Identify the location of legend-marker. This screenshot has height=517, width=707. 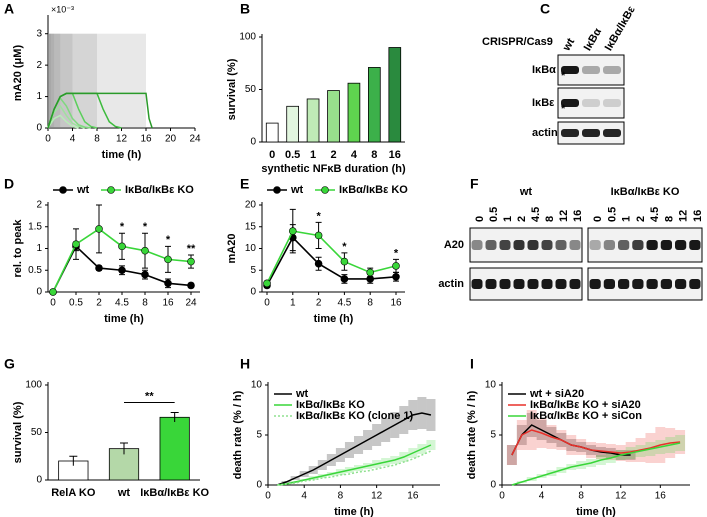
(325, 190).